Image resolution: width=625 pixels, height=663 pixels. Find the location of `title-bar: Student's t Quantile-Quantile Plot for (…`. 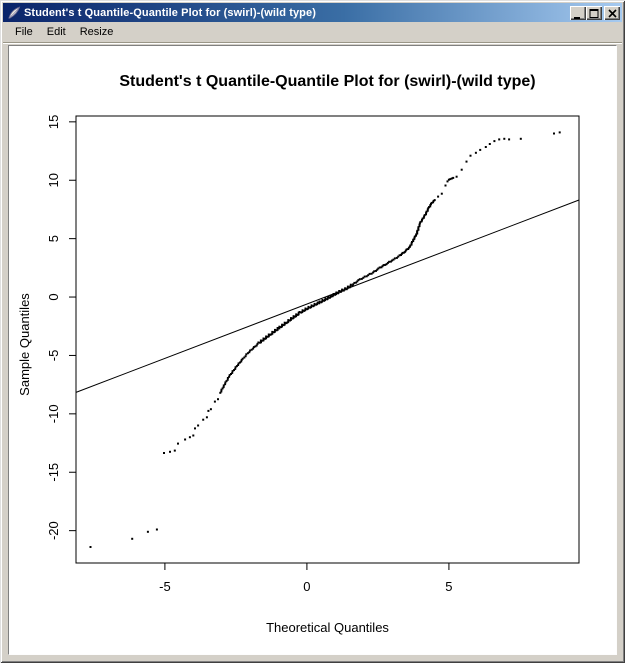

title-bar: Student's t Quantile-Quantile Plot for (… is located at coordinates (312, 12).